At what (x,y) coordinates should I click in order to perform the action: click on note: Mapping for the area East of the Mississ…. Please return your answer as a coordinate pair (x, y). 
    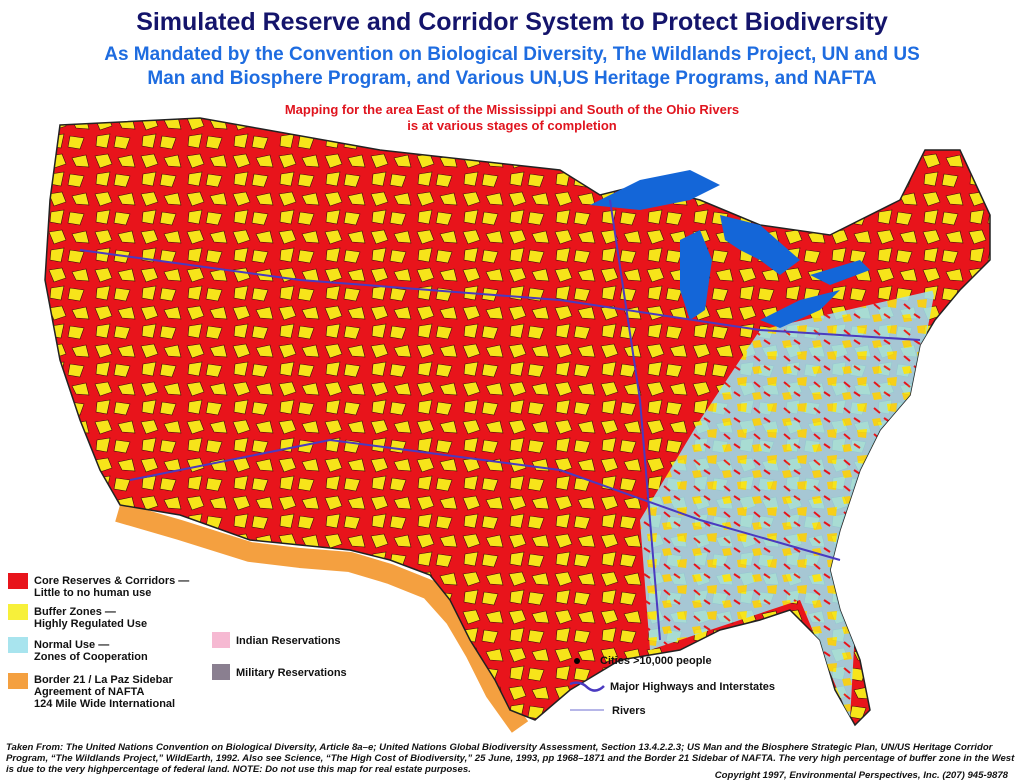
    Looking at the image, I should click on (512, 109).